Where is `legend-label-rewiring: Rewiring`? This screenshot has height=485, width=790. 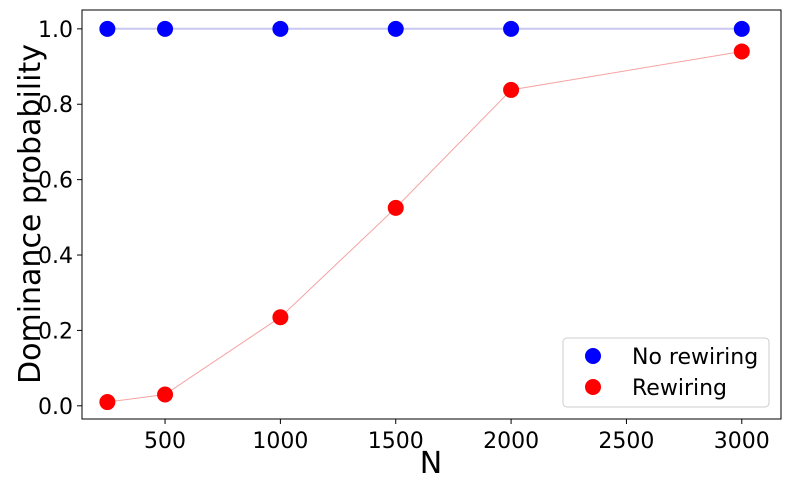
legend-label-rewiring: Rewiring is located at coordinates (679, 388).